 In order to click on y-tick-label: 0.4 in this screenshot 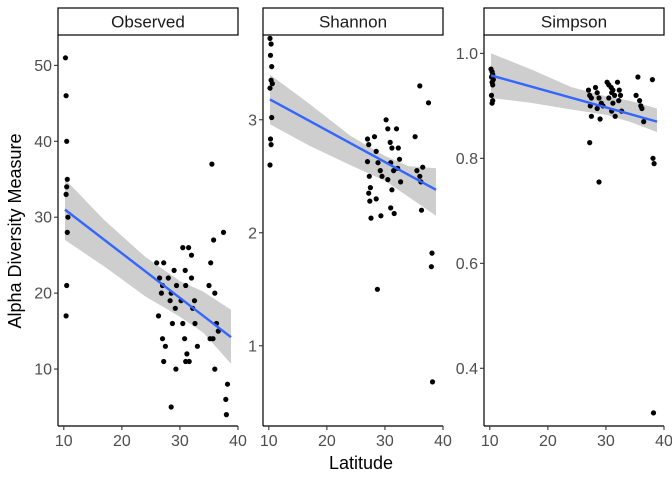, I will do `click(467, 369)`.